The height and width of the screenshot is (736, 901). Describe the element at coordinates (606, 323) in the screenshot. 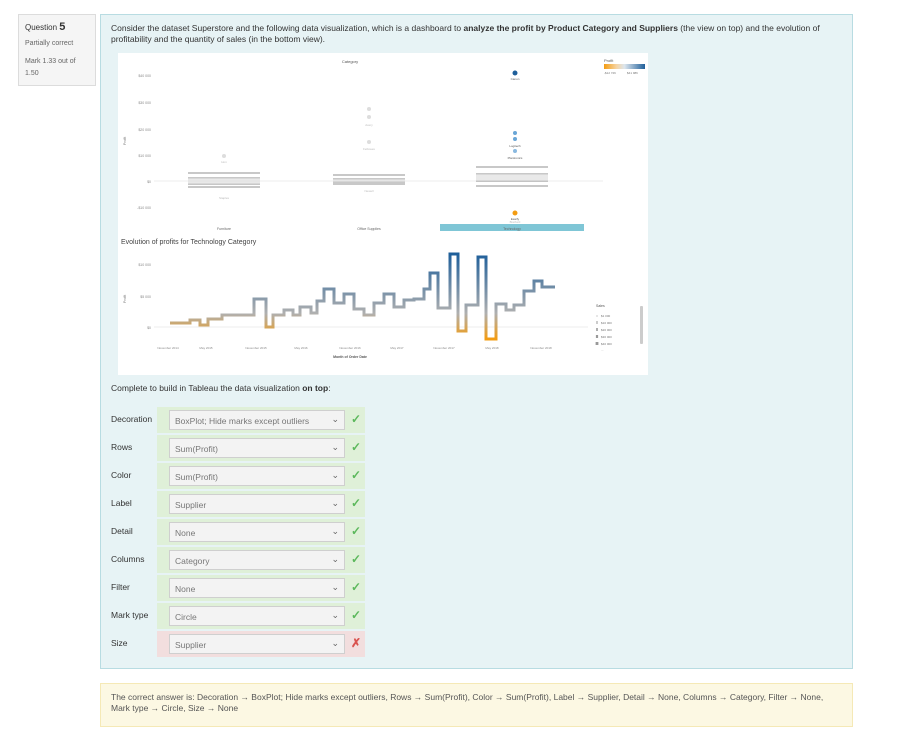

I see `svg-text: $10 000` at that location.